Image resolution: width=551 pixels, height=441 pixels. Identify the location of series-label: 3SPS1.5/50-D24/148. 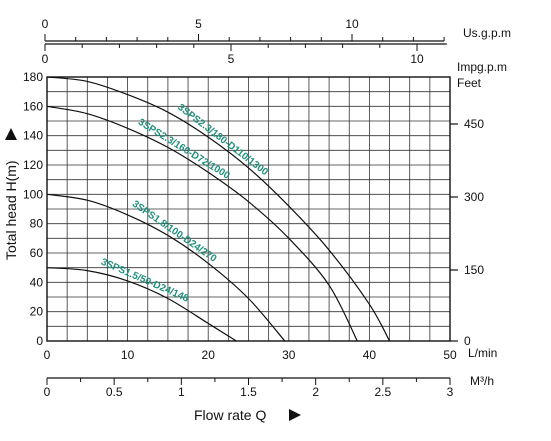
(144, 281).